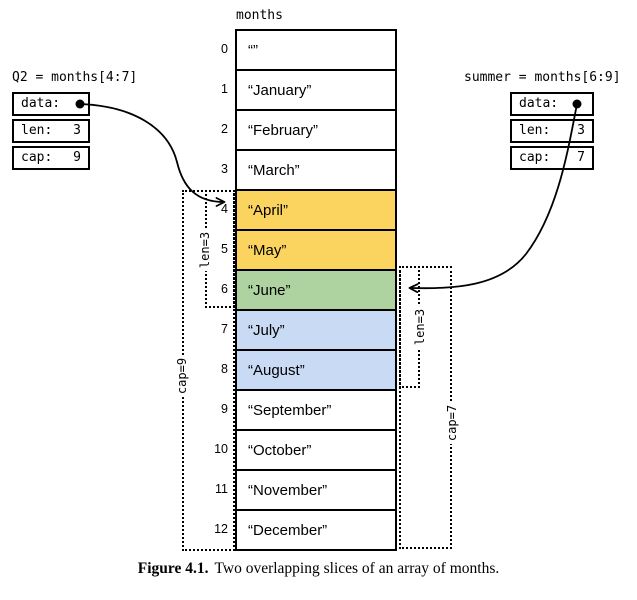 Image resolution: width=637 pixels, height=600 pixels. Describe the element at coordinates (316, 131) in the screenshot. I see `array-cell-2: “February”` at that location.